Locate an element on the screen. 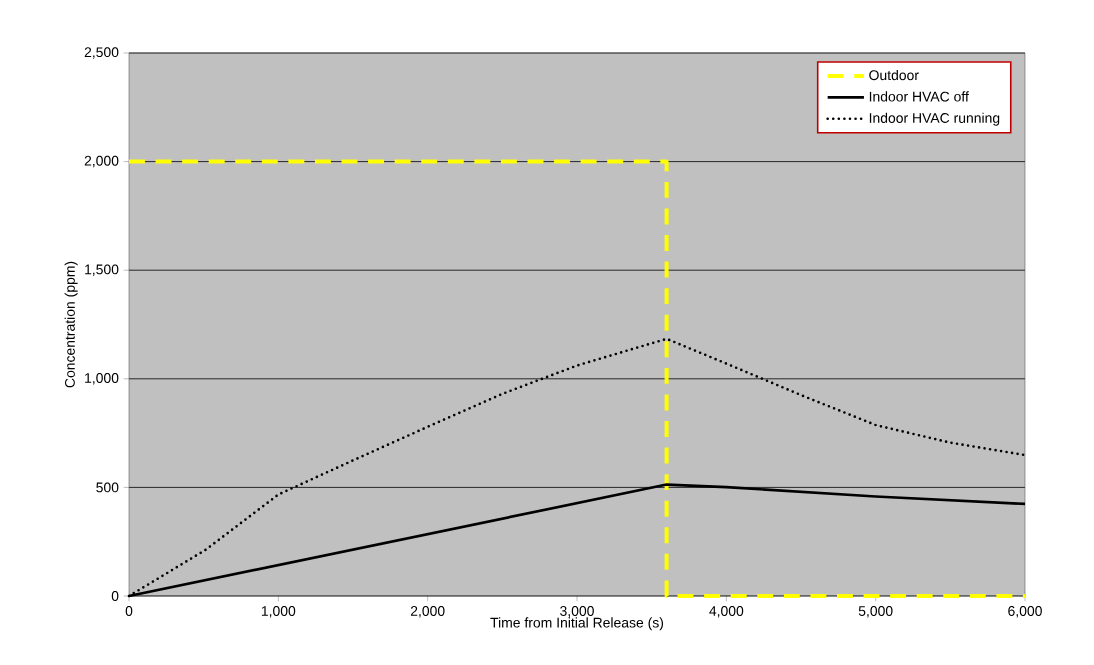  x-axis-title: Time from Initial Release (s) is located at coordinates (577, 624).